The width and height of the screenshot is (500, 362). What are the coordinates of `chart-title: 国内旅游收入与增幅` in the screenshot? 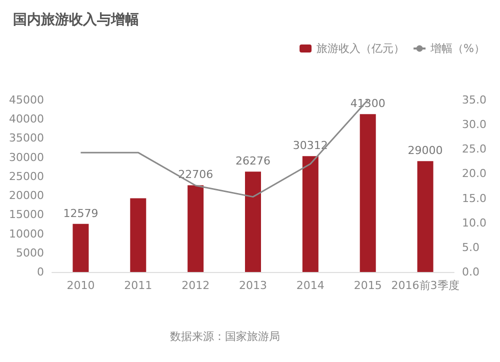 It's located at (76, 20).